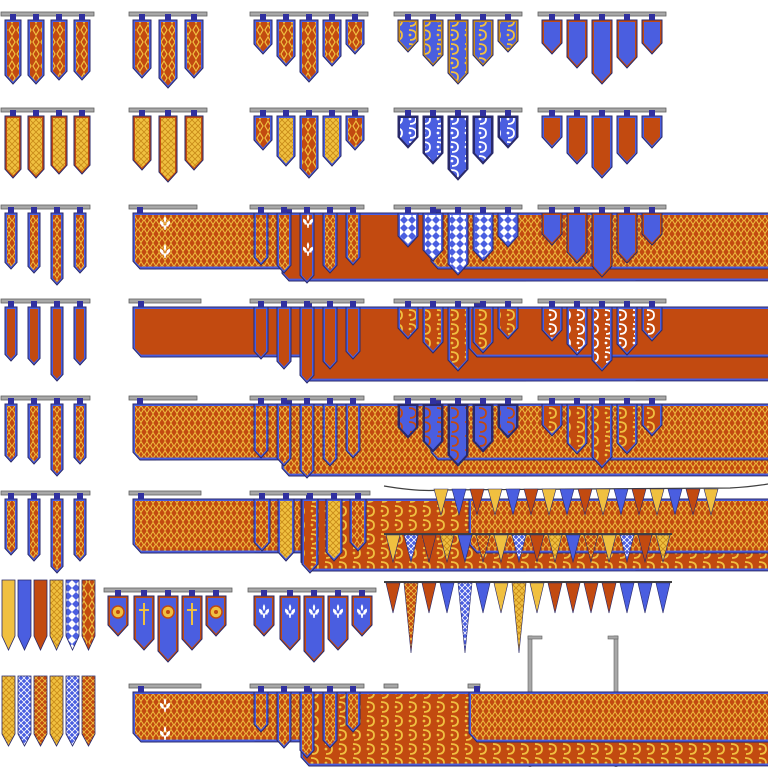  I want to click on banner-row2-c, so click(309, 143).